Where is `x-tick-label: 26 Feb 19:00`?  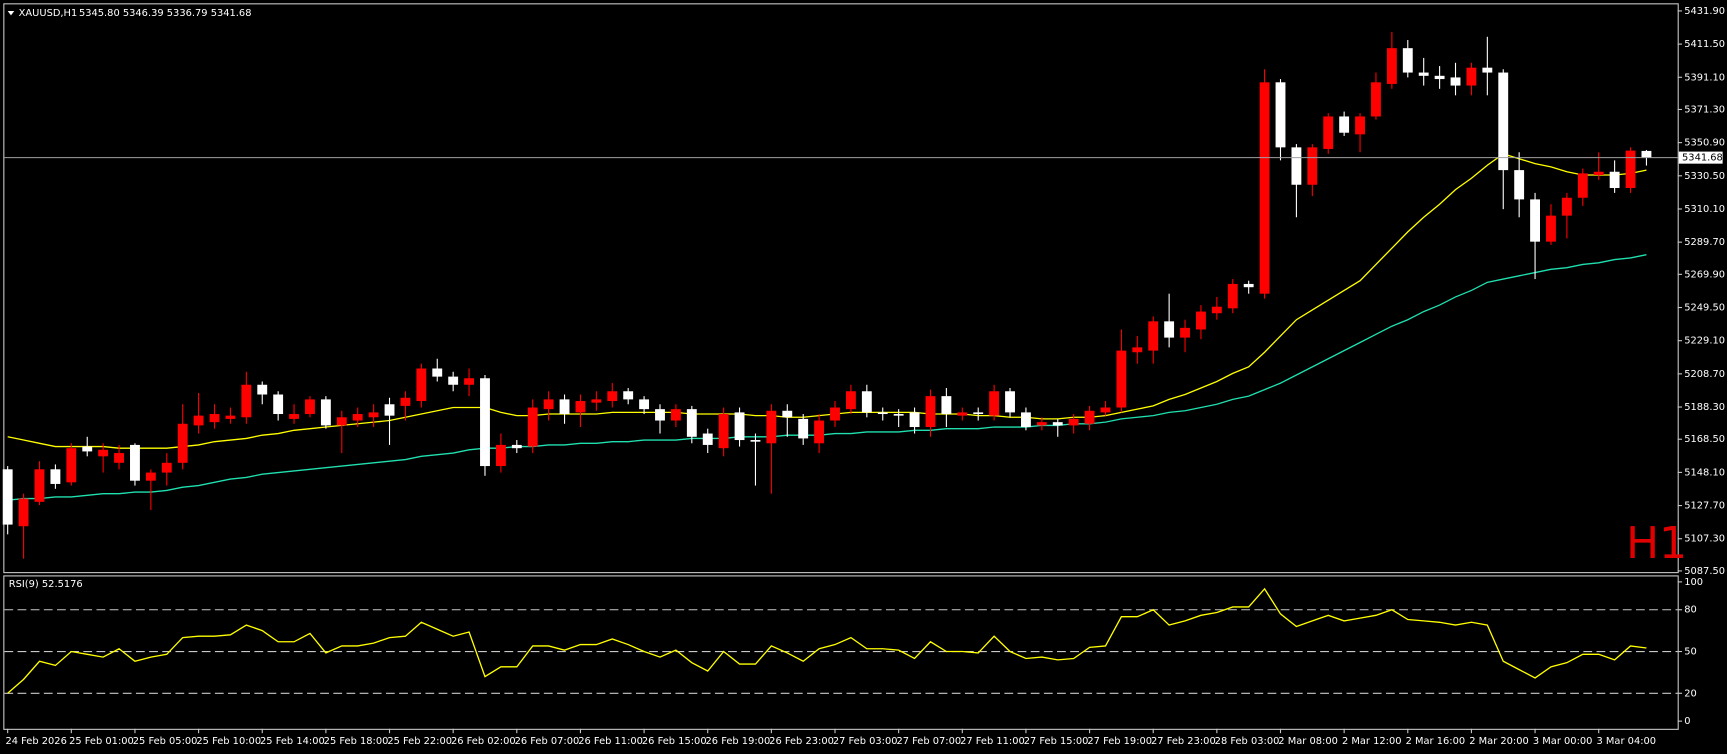
x-tick-label: 26 Feb 19:00 is located at coordinates (738, 741).